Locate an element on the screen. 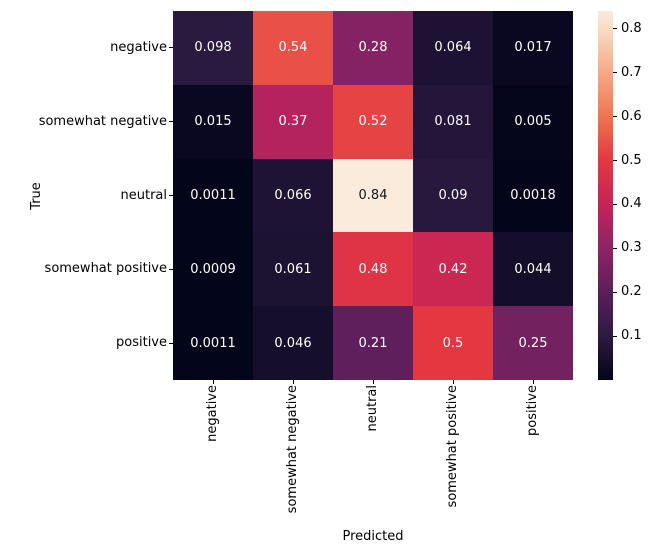 This screenshot has width=658, height=556. heatmap-cell-value: 0.098 is located at coordinates (213, 48).